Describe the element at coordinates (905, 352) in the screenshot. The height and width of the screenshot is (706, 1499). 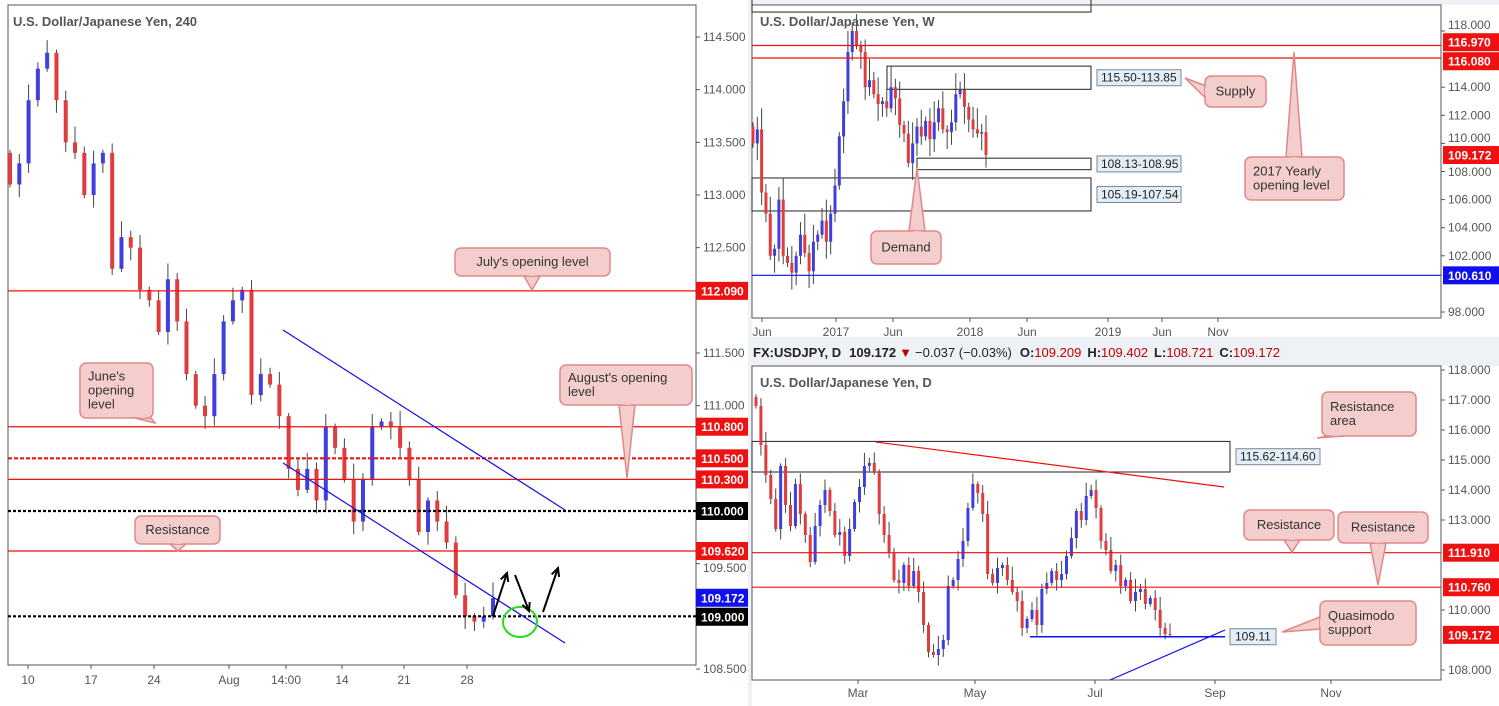
I see `down-arrow-icon: ▼` at that location.